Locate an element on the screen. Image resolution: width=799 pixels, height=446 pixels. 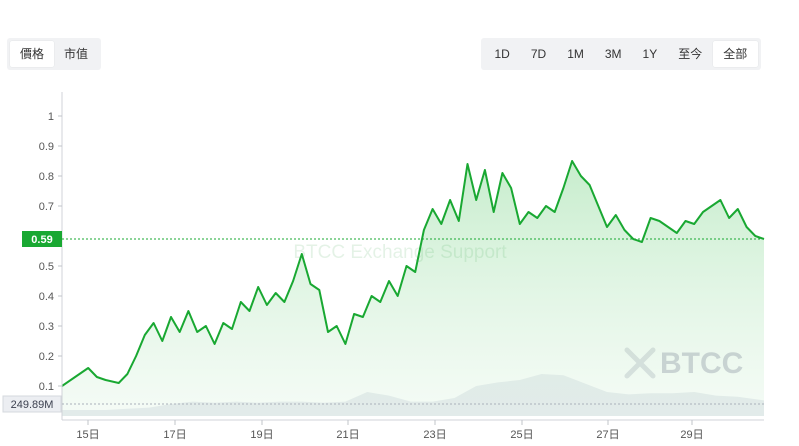
y-tick-label: 0.3 is located at coordinates (46, 327).